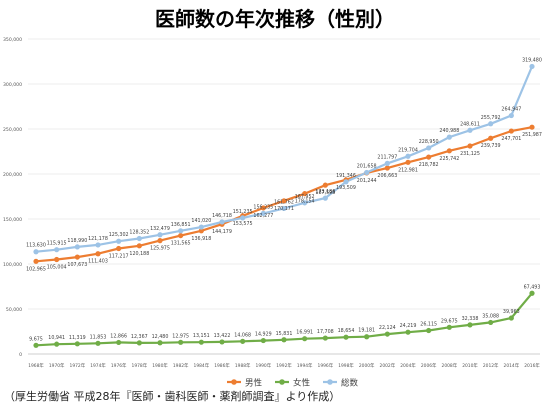 This screenshot has width=550, height=412. Describe the element at coordinates (57, 267) in the screenshot. I see `data-label: 105,004` at that location.